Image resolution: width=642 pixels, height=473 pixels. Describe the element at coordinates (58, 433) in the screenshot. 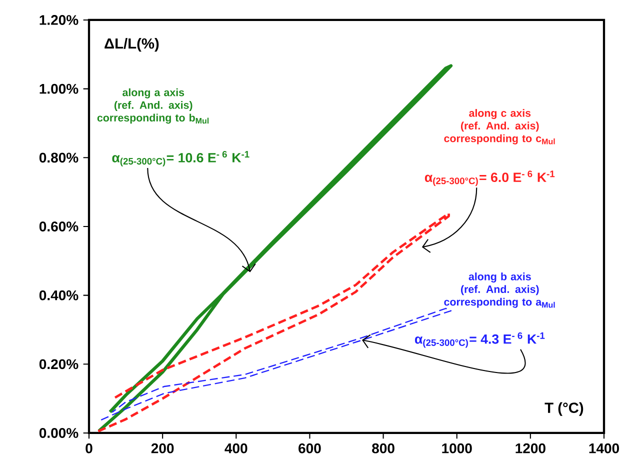

I see `y-tick-label: 0.00%` at that location.